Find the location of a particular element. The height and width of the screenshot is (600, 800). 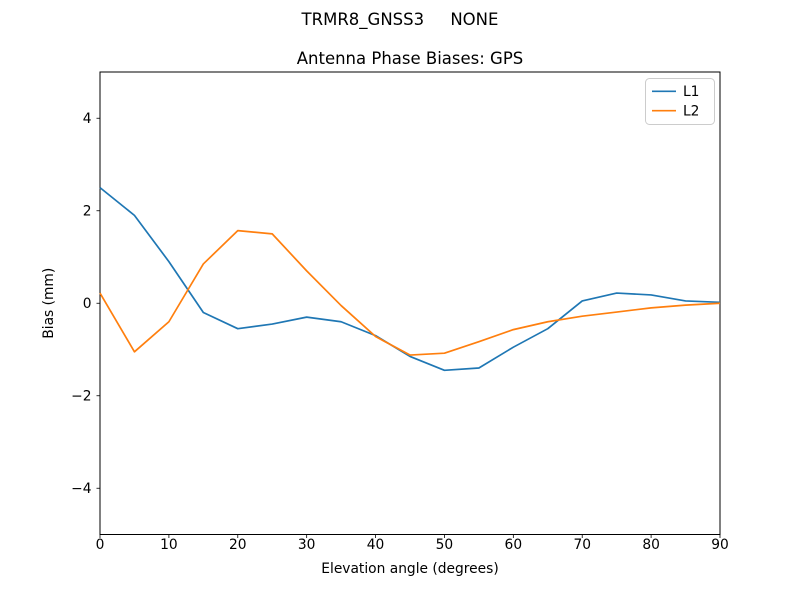

x-tick-label: 10 is located at coordinates (169, 545).